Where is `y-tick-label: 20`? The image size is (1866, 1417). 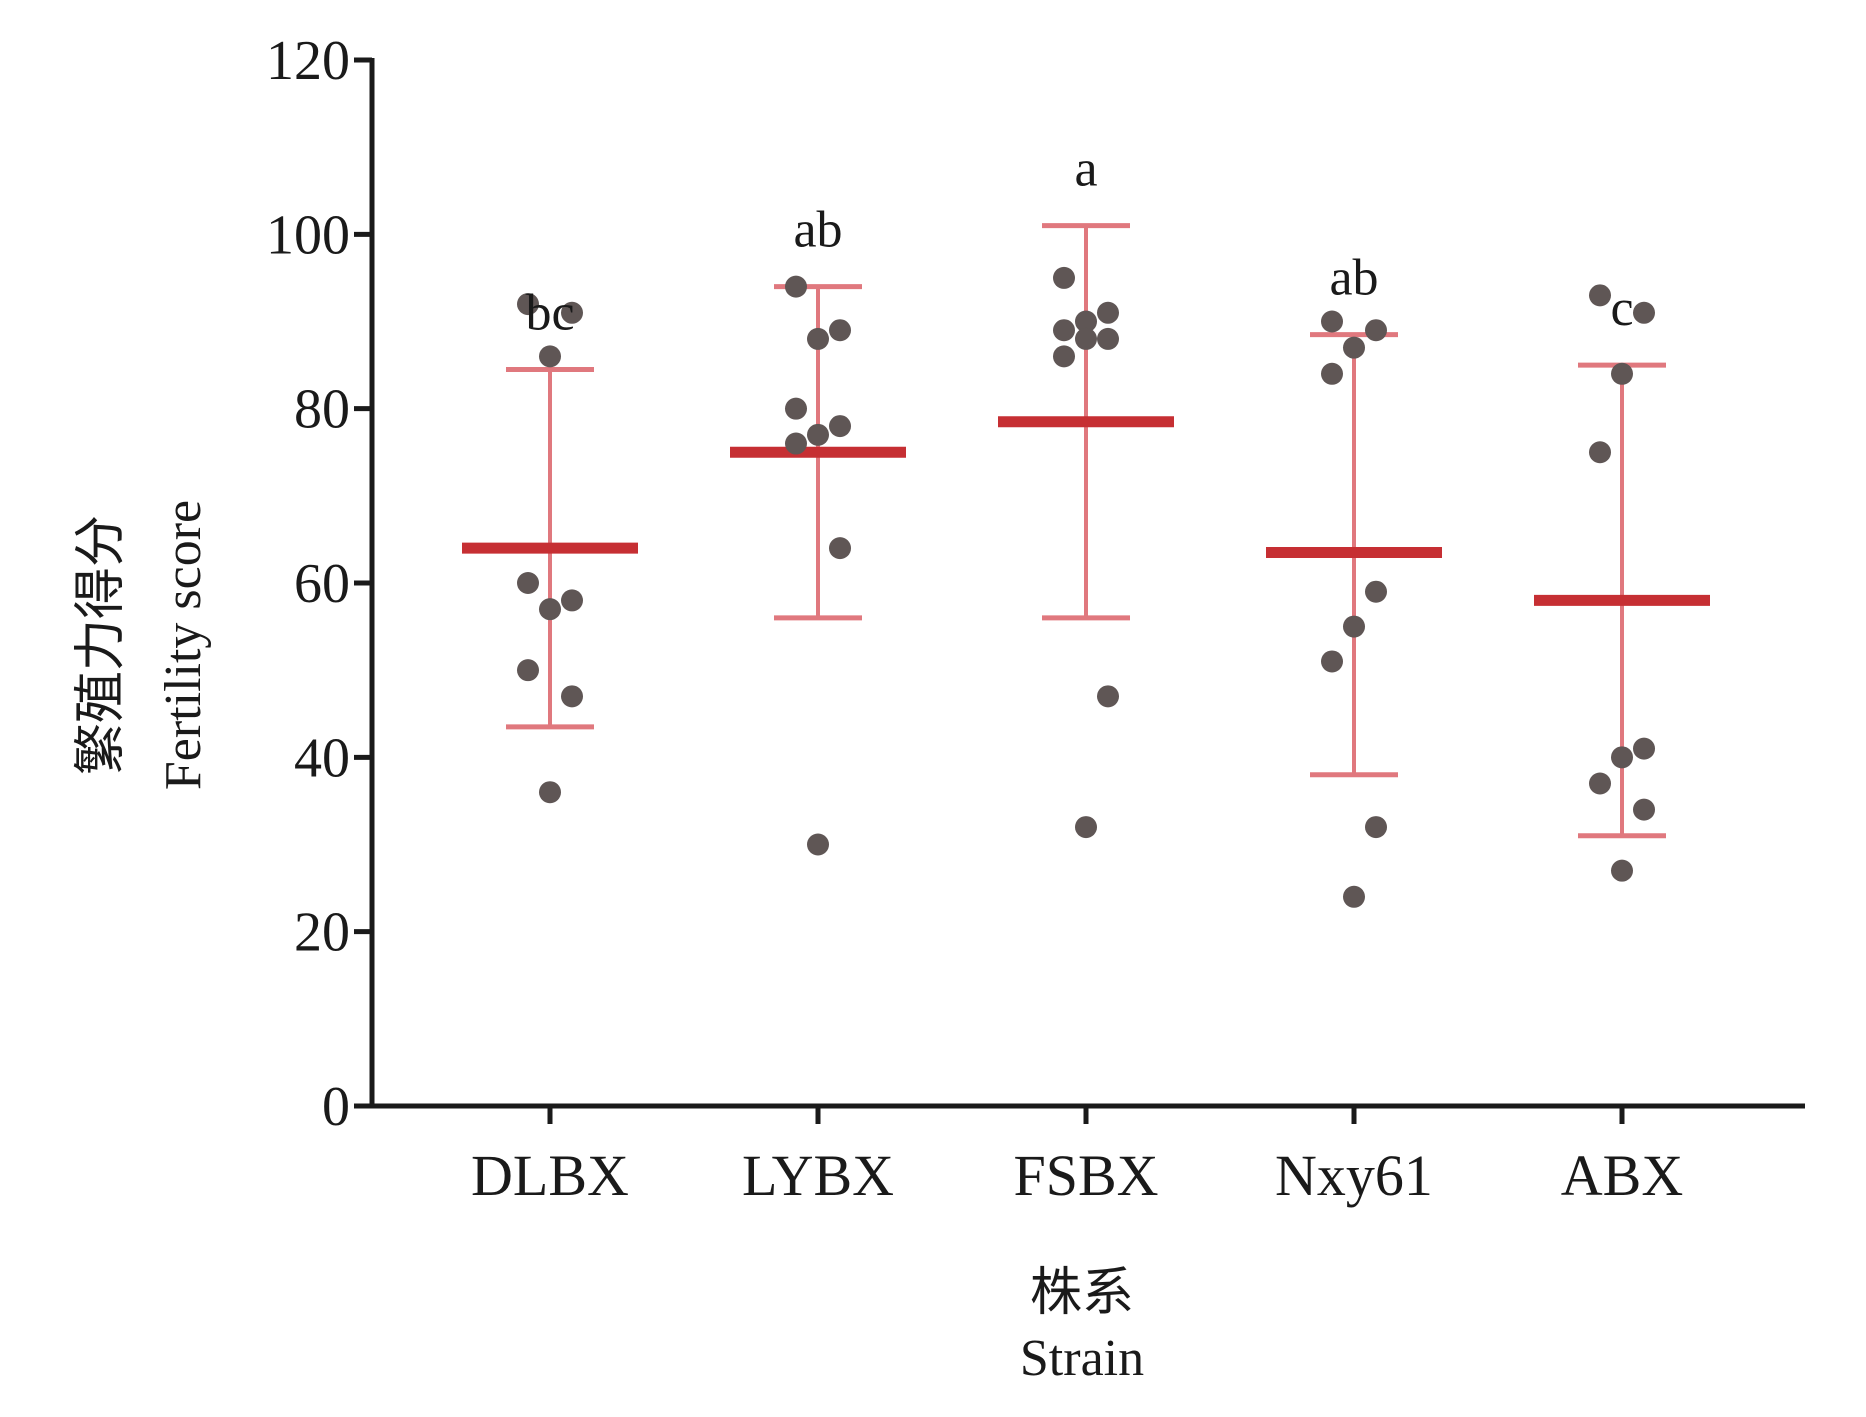 y-tick-label: 20 is located at coordinates (322, 933).